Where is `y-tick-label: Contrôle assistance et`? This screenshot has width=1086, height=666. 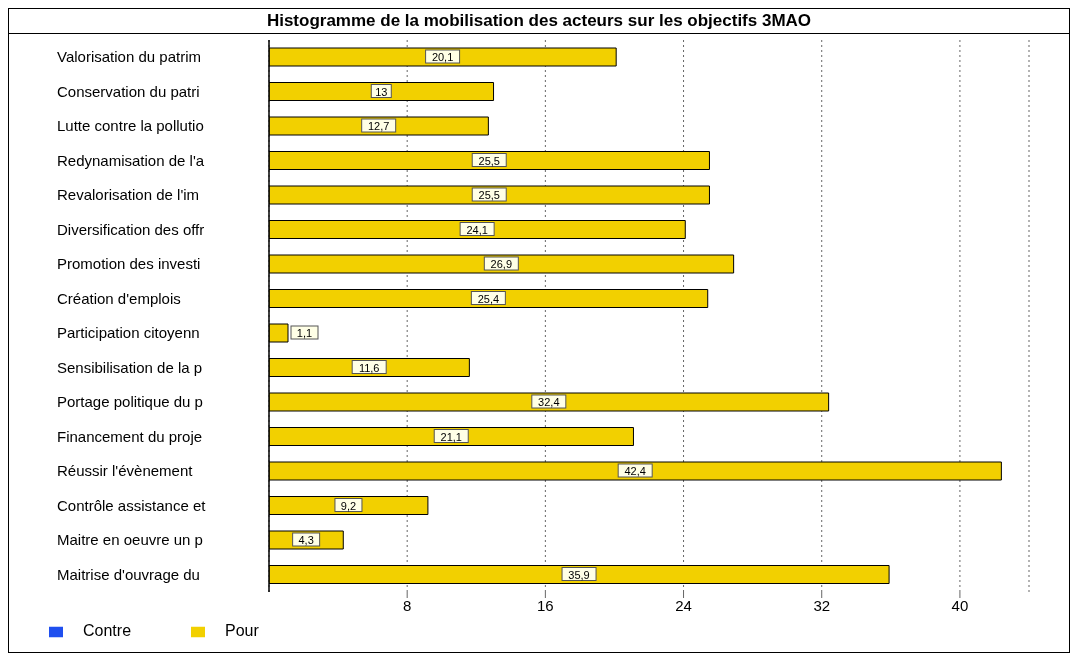
y-tick-label: Contrôle assistance et is located at coordinates (132, 505).